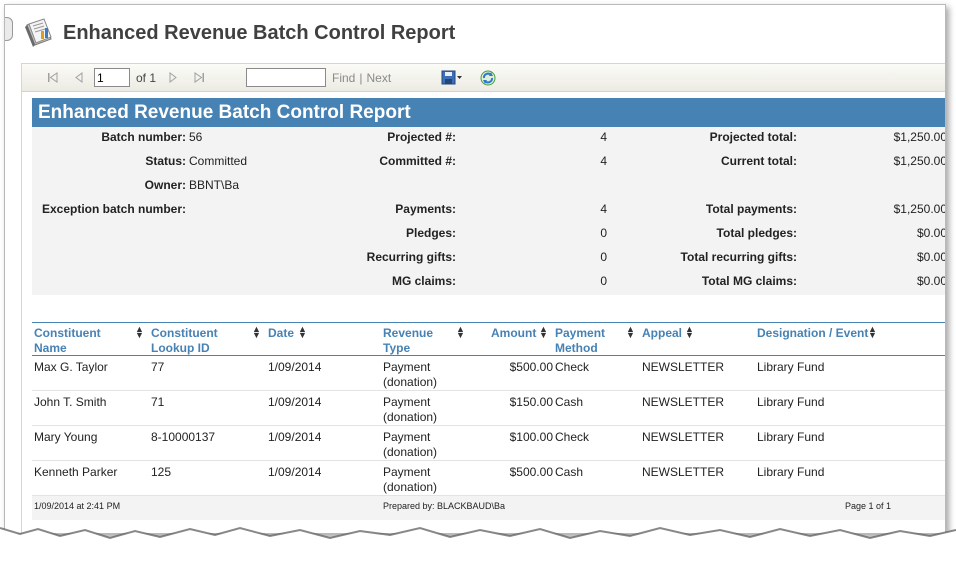 This screenshot has width=956, height=566. What do you see at coordinates (66, 437) in the screenshot?
I see `cell-constituent-name: Mary Young` at bounding box center [66, 437].